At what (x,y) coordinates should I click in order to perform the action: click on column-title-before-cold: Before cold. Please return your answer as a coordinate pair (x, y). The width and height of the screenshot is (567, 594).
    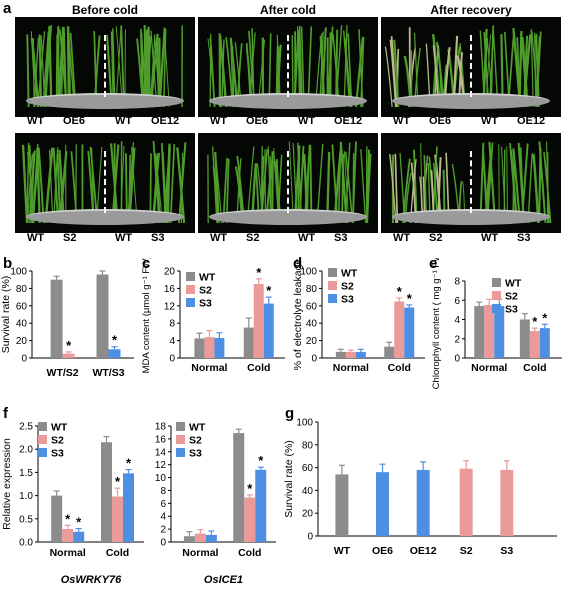
    Looking at the image, I should click on (104, 10).